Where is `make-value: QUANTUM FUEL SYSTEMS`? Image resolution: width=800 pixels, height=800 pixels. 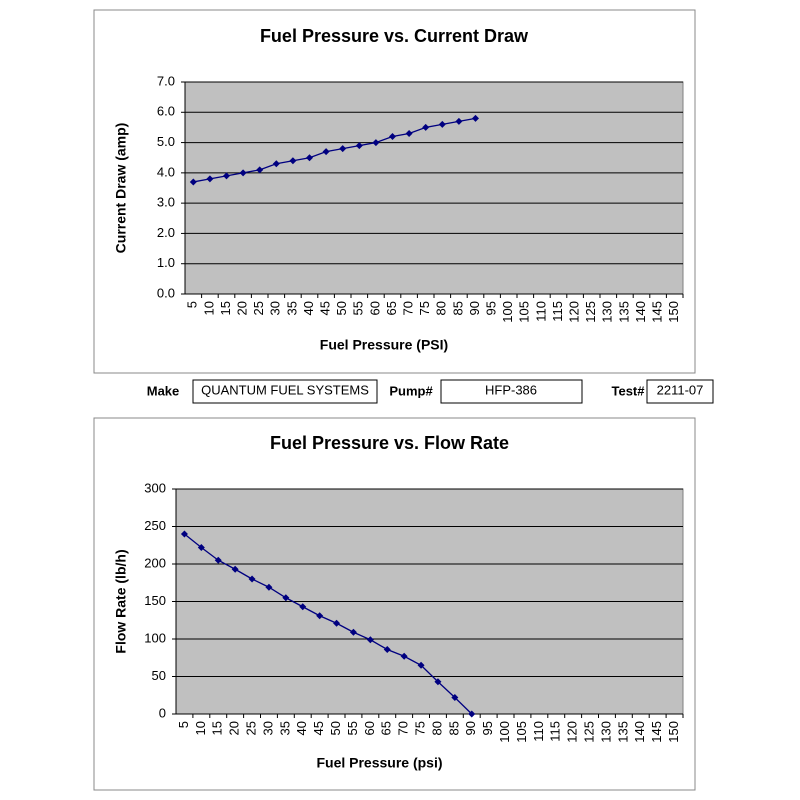 make-value: QUANTUM FUEL SYSTEMS is located at coordinates (285, 389).